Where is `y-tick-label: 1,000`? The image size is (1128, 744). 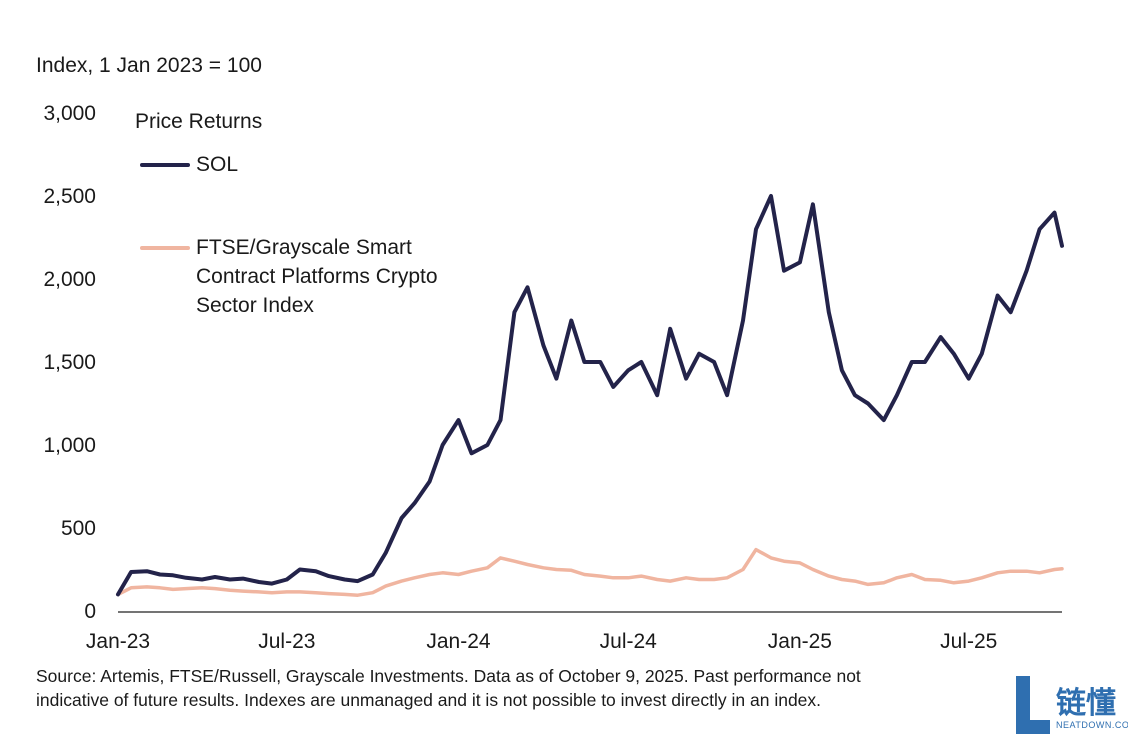
y-tick-label: 1,000 is located at coordinates (69, 445).